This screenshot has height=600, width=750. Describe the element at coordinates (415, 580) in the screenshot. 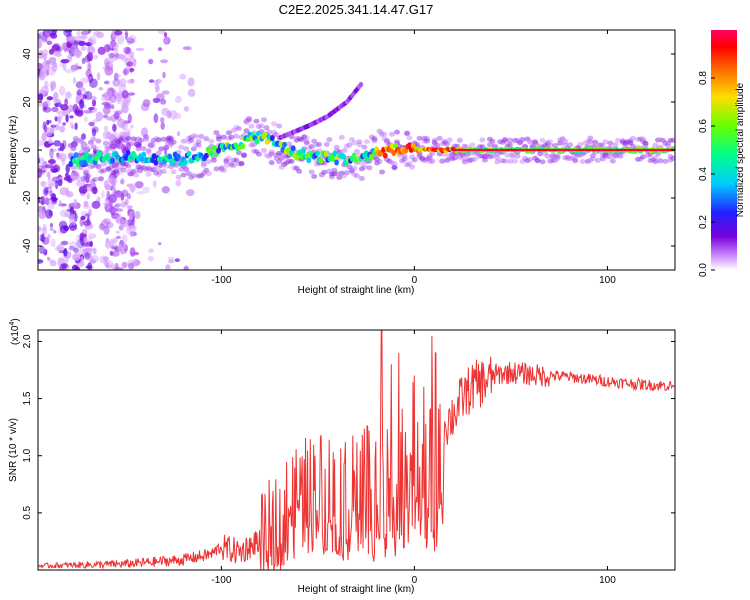

I see `x-tick-label: 0` at that location.